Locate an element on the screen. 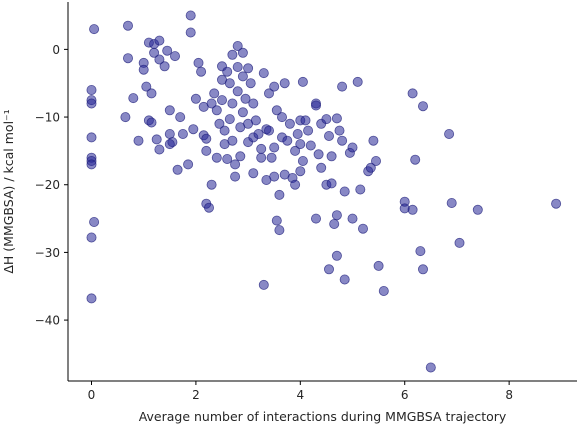  y-tick-label: −10 is located at coordinates (47, 118).